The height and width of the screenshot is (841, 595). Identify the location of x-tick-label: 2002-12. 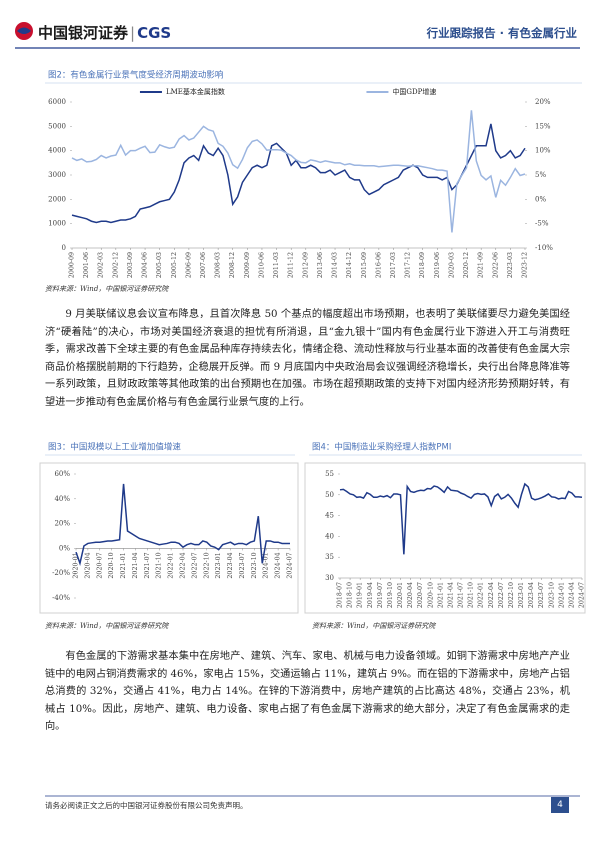
(115, 265).